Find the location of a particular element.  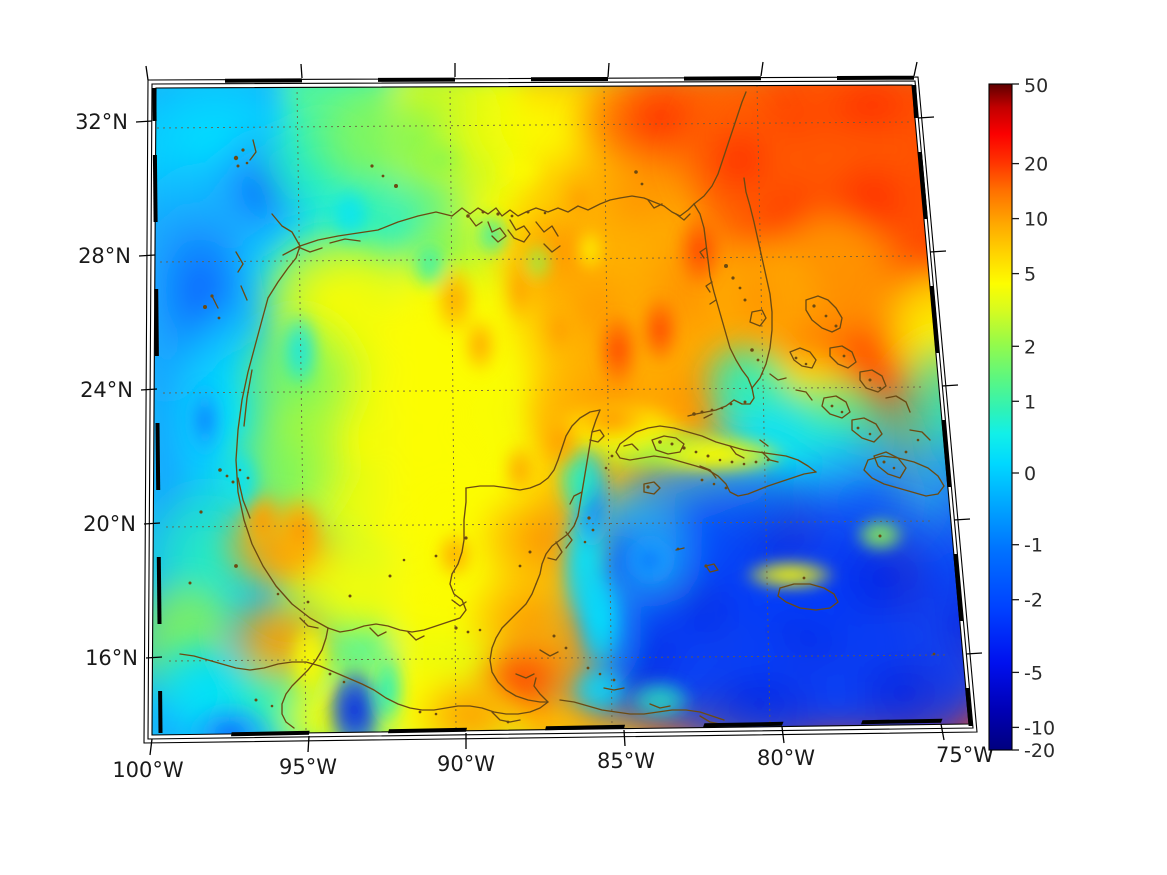

right-axis-band is located at coordinates (942, 405).